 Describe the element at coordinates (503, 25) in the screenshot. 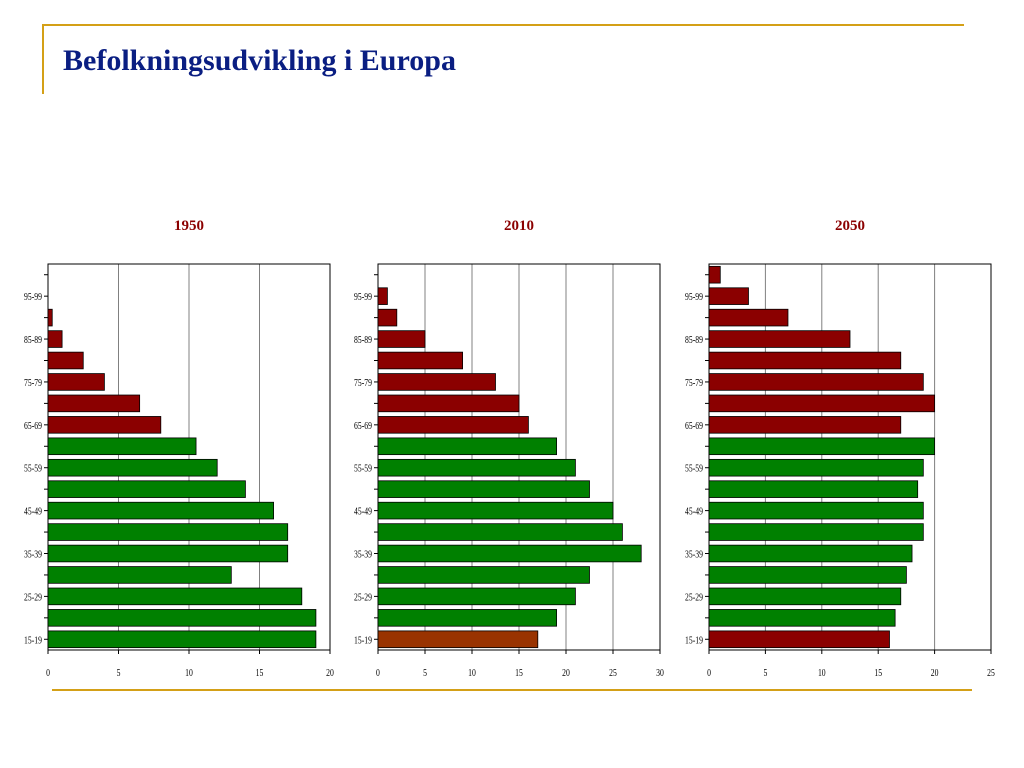

I see `accent-line-top` at that location.